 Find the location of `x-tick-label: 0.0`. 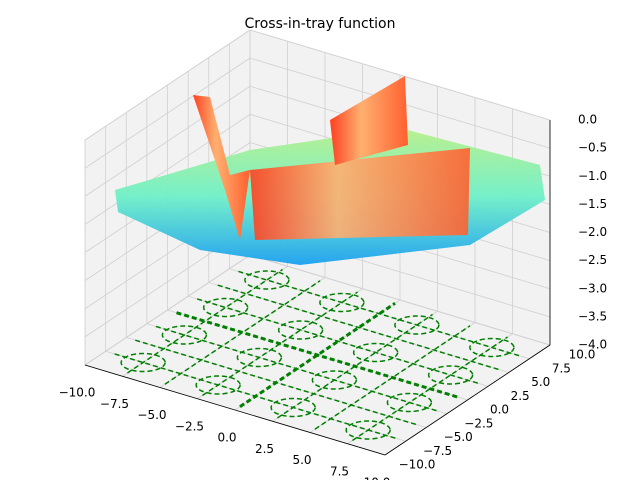

x-tick-label: 0.0 is located at coordinates (226, 438).